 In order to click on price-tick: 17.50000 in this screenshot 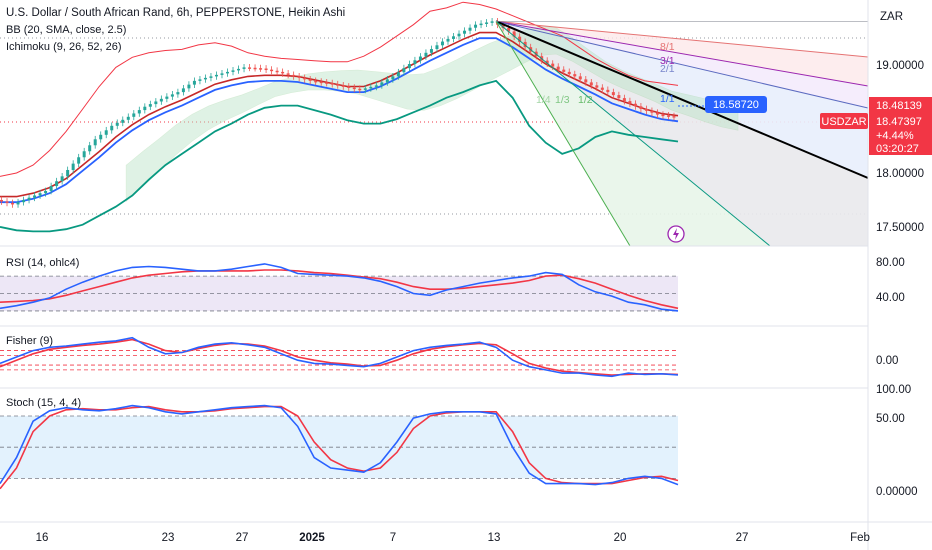, I will do `click(900, 228)`.